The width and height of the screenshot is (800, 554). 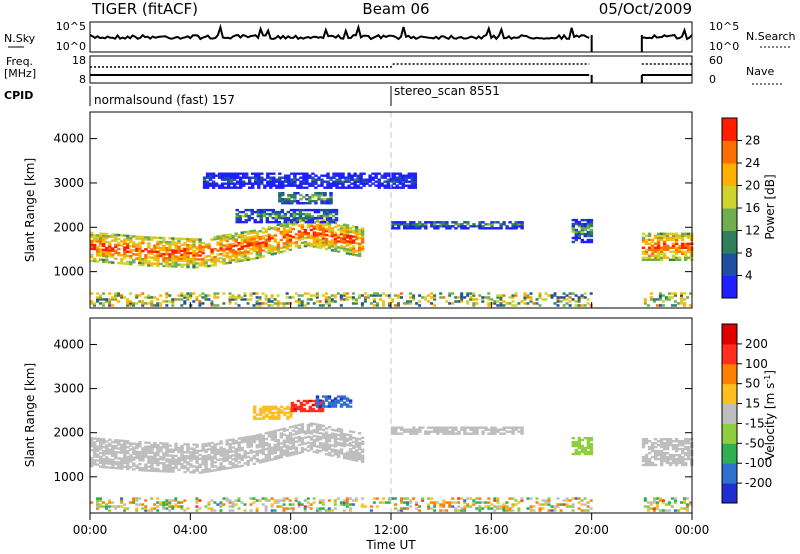 What do you see at coordinates (491, 530) in the screenshot?
I see `x-tick-label: 16:00` at bounding box center [491, 530].